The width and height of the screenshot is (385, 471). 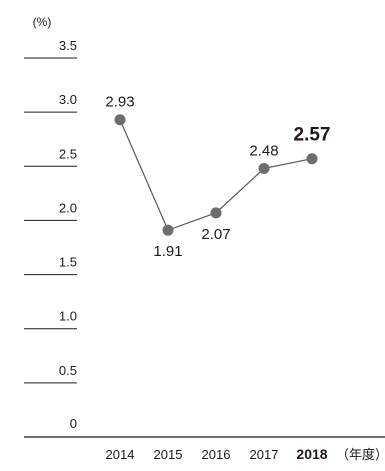 I want to click on x-tick-label: 2017, so click(x=264, y=454).